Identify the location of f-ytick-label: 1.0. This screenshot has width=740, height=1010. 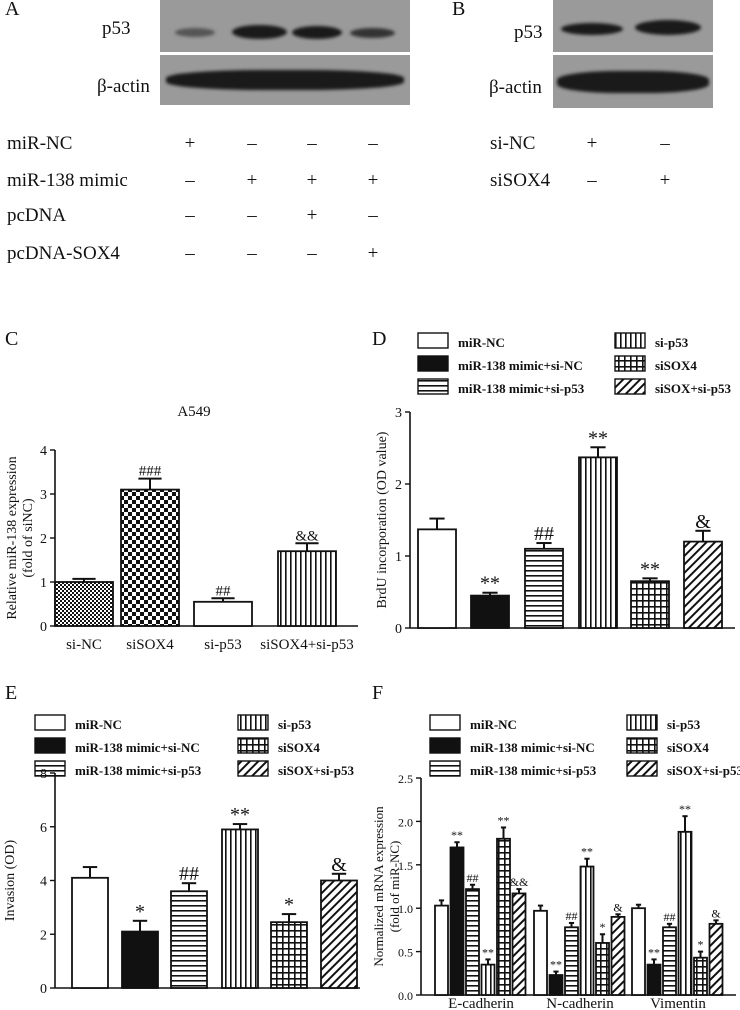
(405, 909).